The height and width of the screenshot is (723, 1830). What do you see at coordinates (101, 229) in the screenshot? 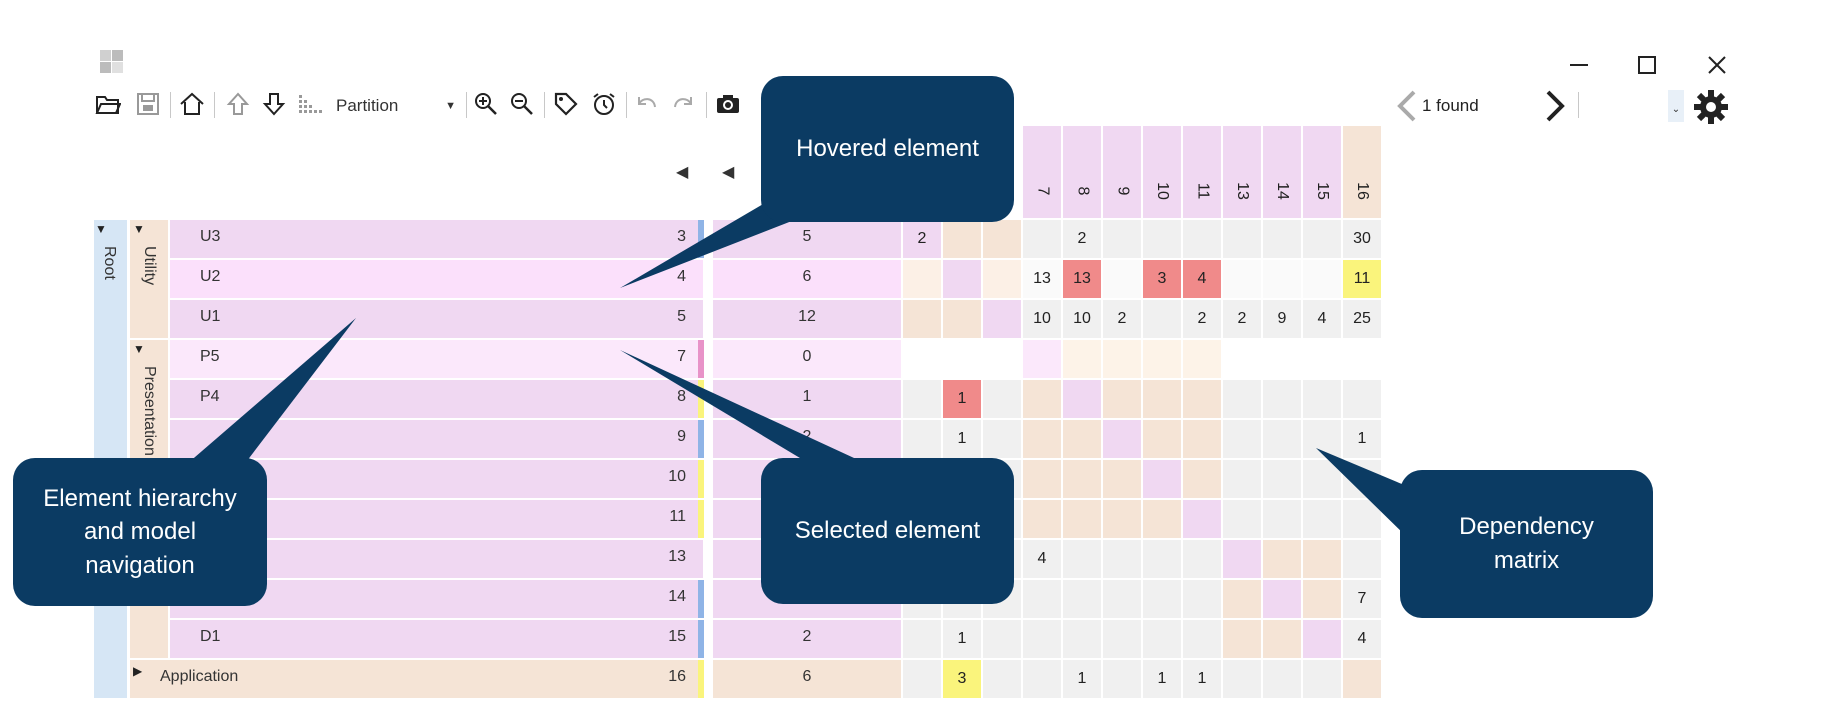
I see `root-expand-icon: ▼` at bounding box center [101, 229].